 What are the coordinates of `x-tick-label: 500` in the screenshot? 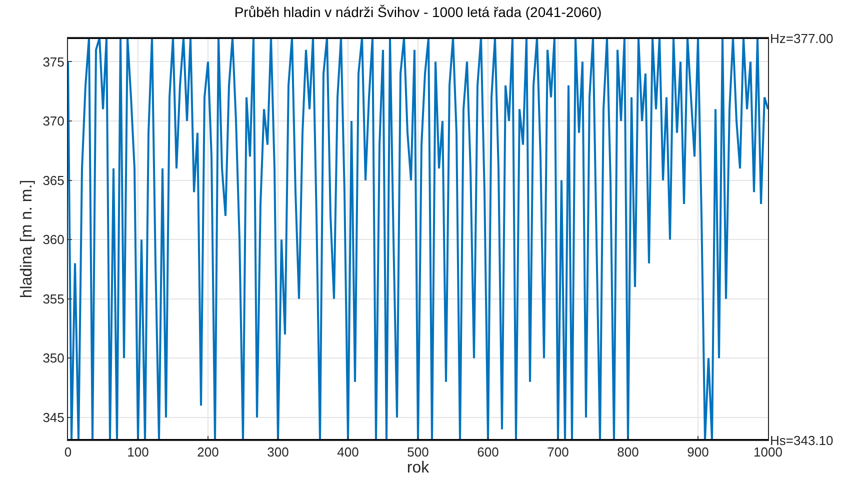 It's located at (418, 452).